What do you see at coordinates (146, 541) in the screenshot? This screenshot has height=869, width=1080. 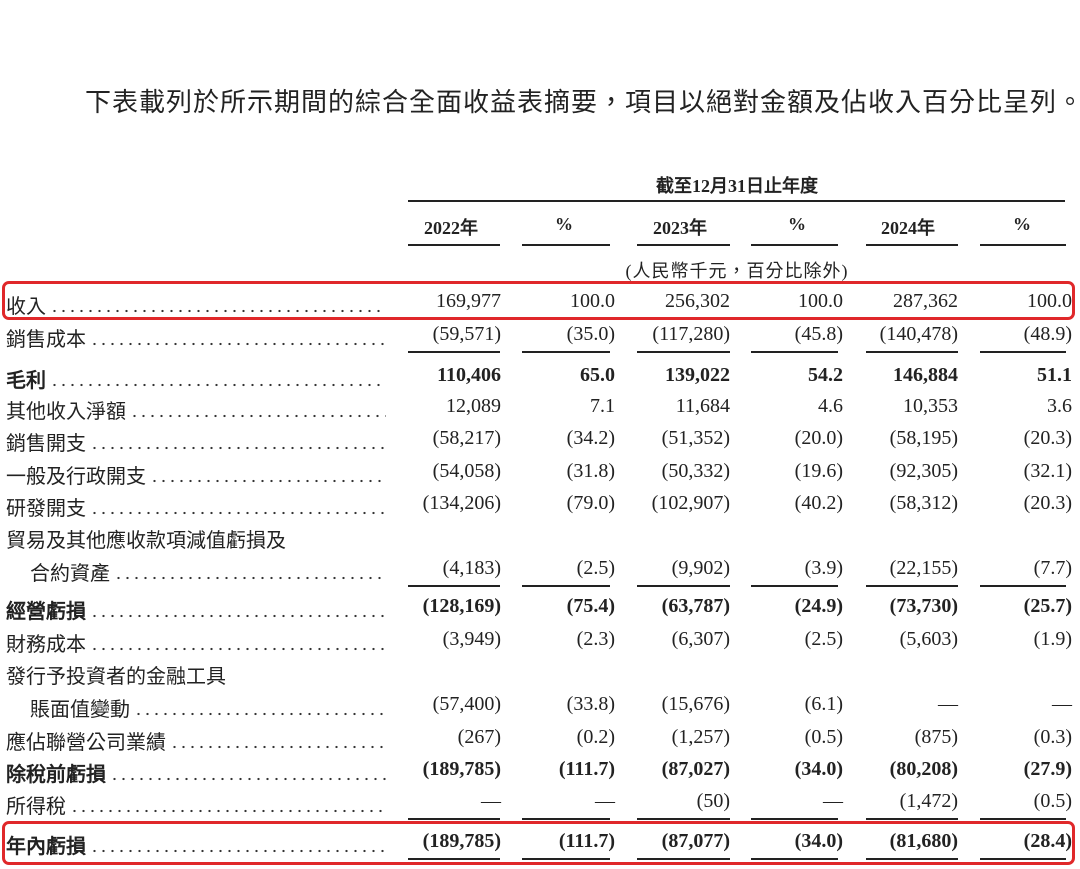 I see `label-text: 貿易及其他應收款項減值虧損及` at bounding box center [146, 541].